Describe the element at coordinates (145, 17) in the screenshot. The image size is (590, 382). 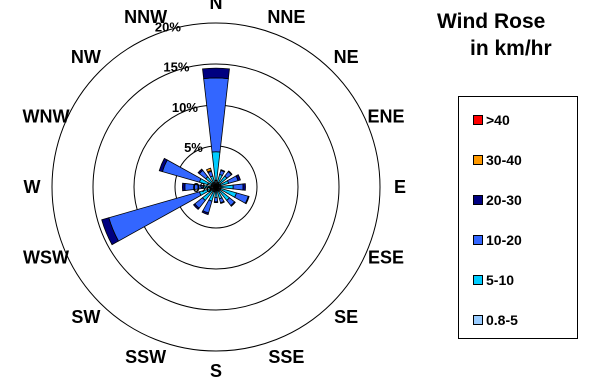
I see `direction-label-nnw: NNW` at that location.